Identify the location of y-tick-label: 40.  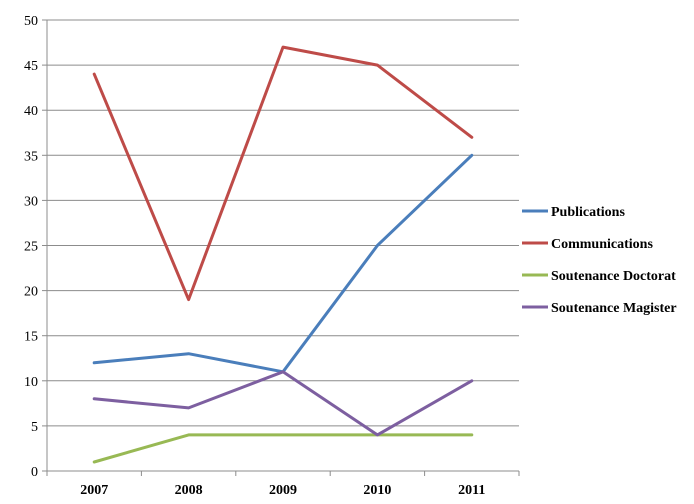
(31, 111).